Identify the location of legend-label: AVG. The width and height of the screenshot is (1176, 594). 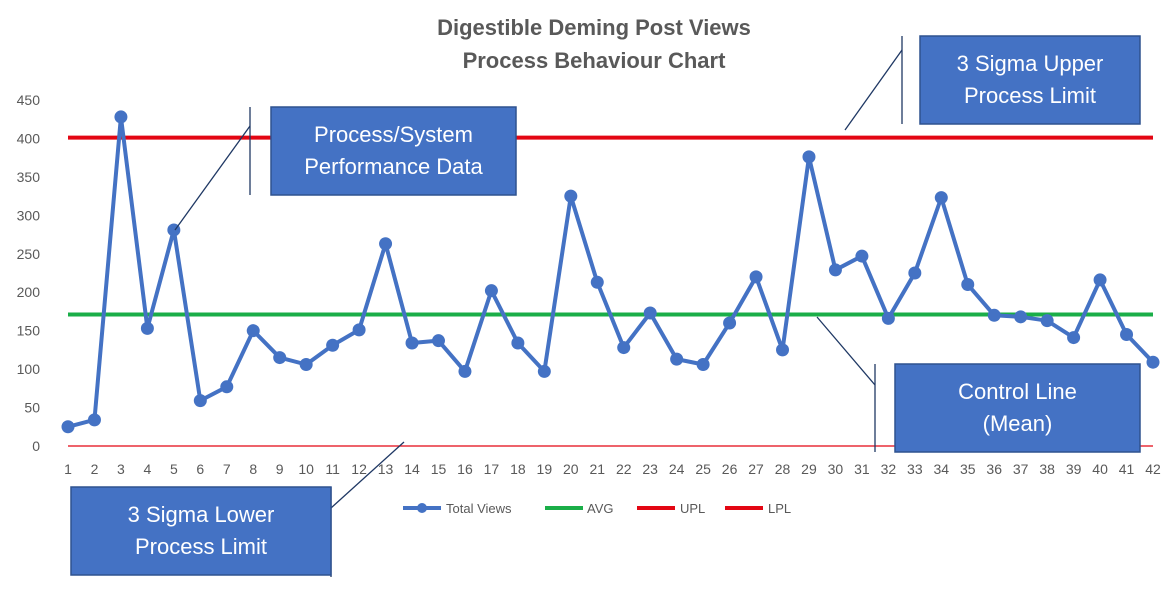
(600, 508).